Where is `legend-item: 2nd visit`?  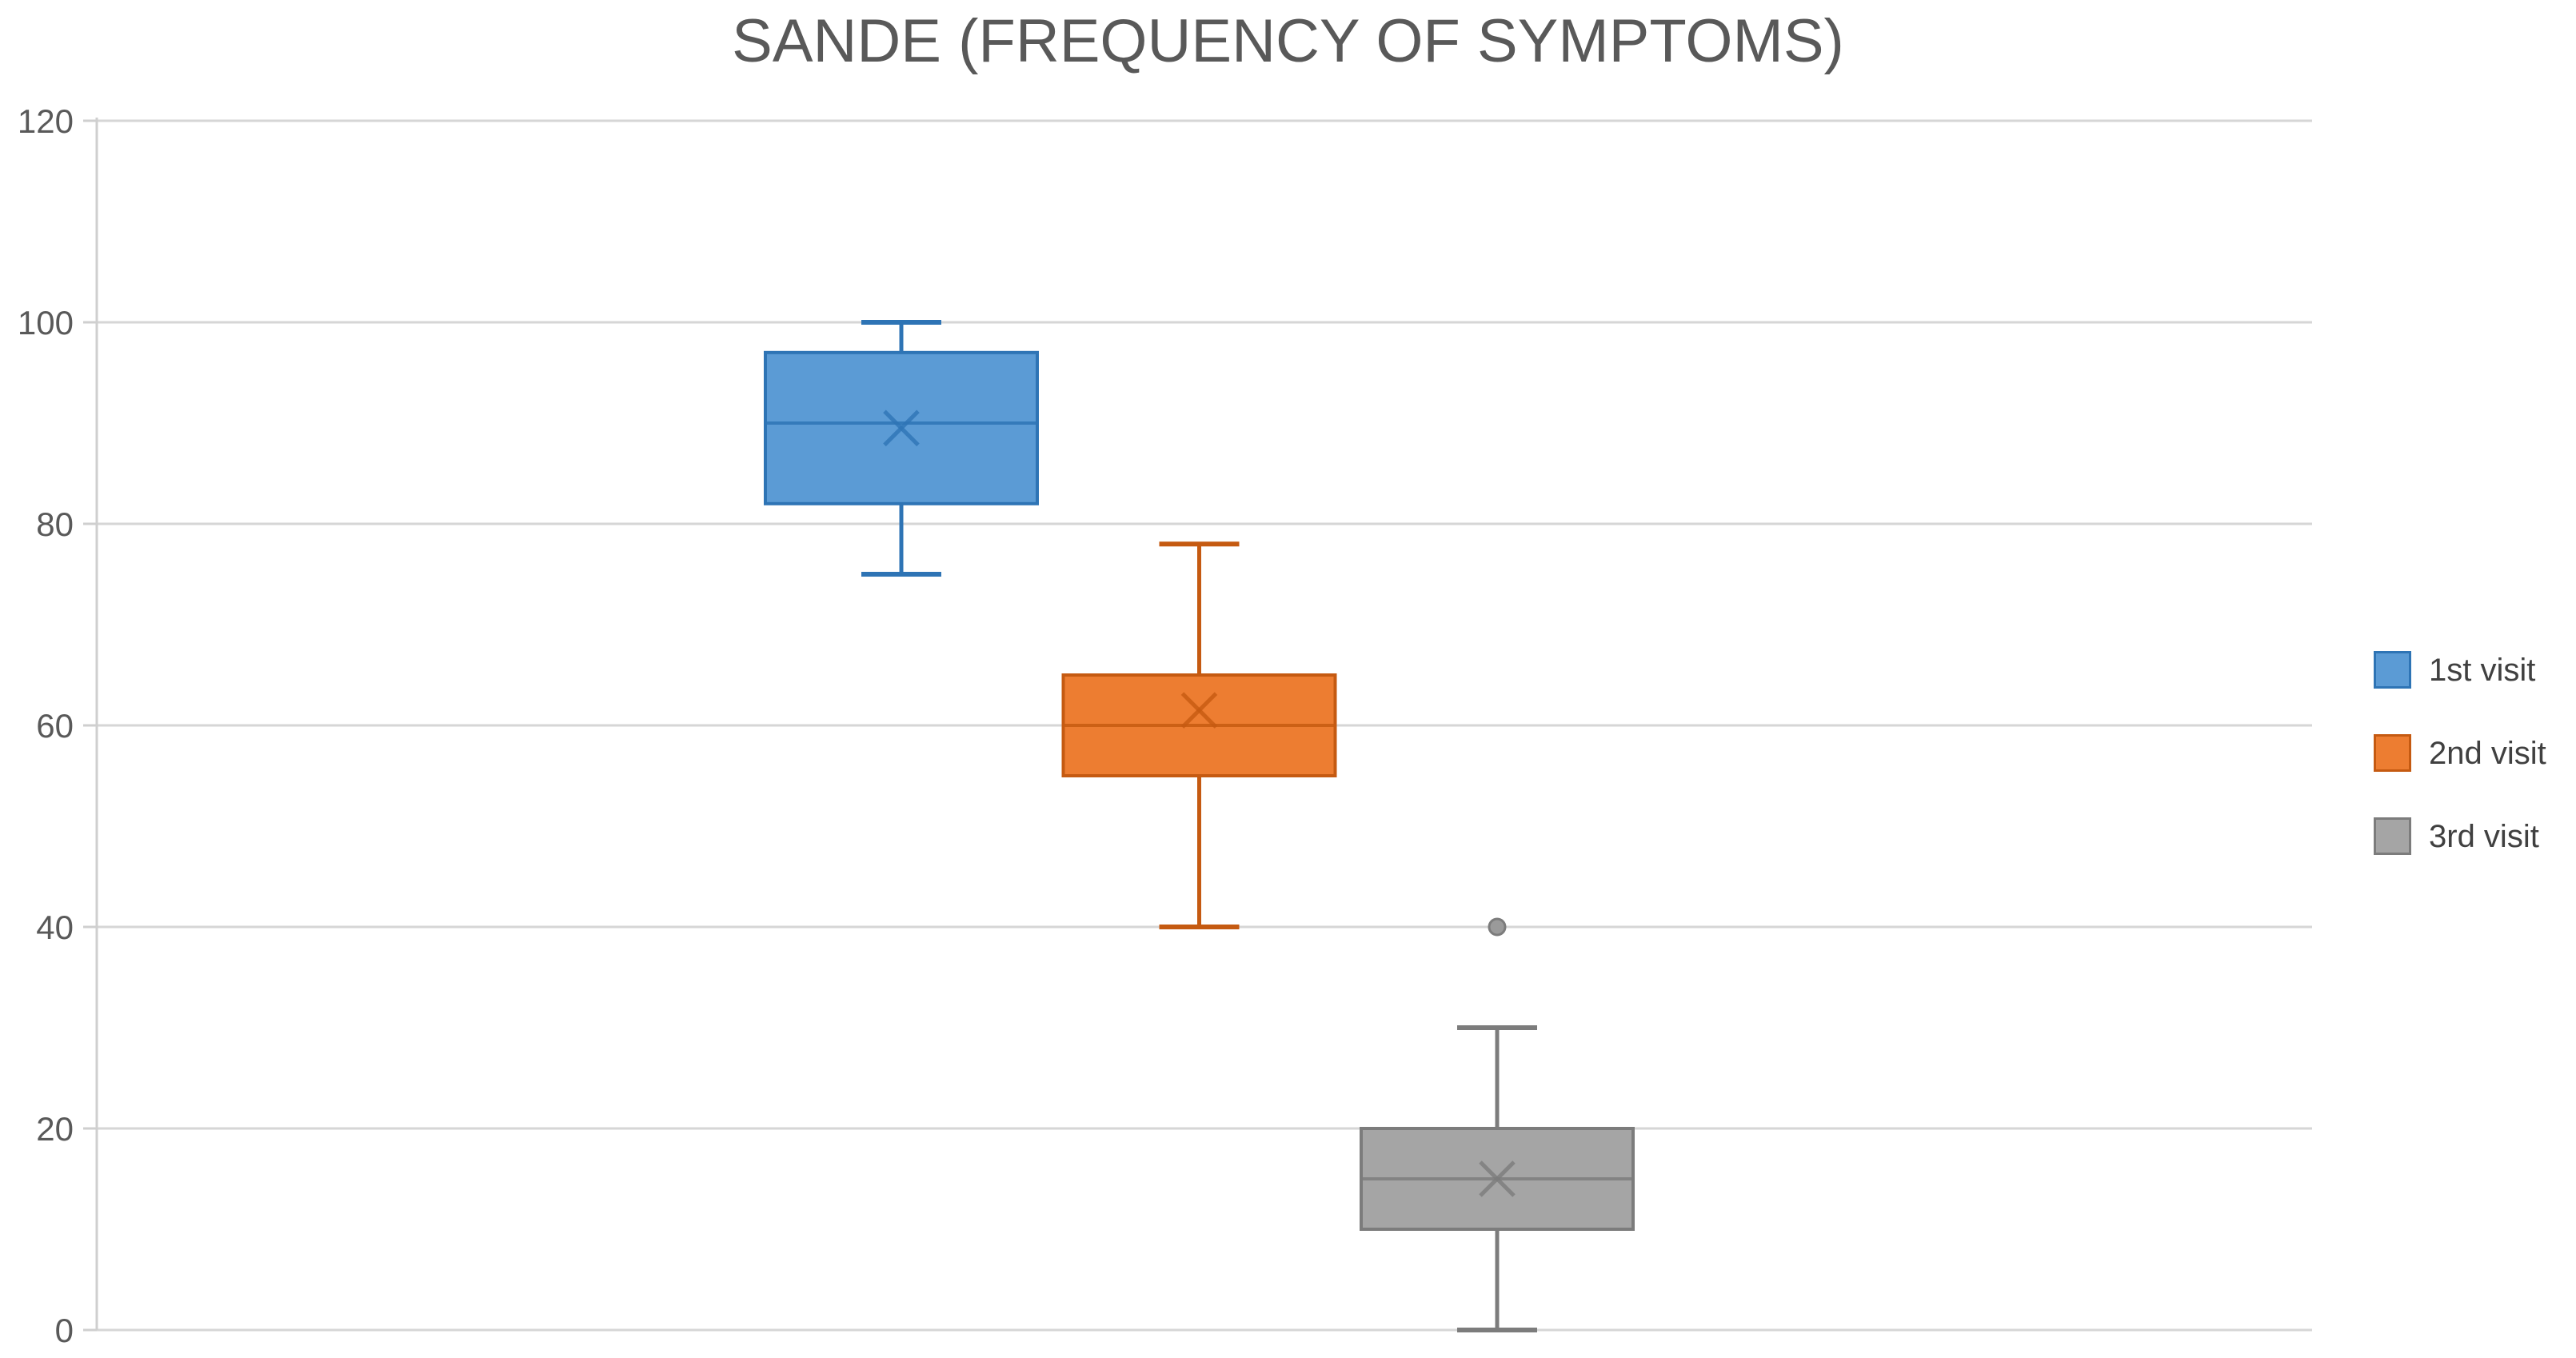
legend-item: 2nd visit is located at coordinates (2460, 753).